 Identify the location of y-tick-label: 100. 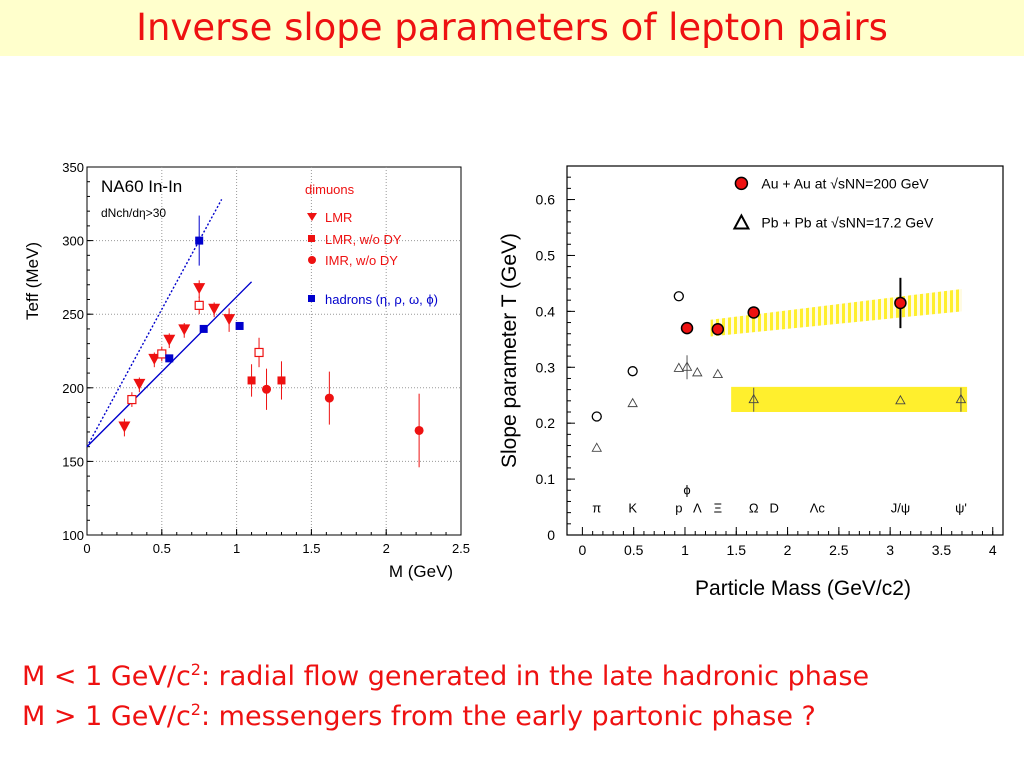
(73, 535).